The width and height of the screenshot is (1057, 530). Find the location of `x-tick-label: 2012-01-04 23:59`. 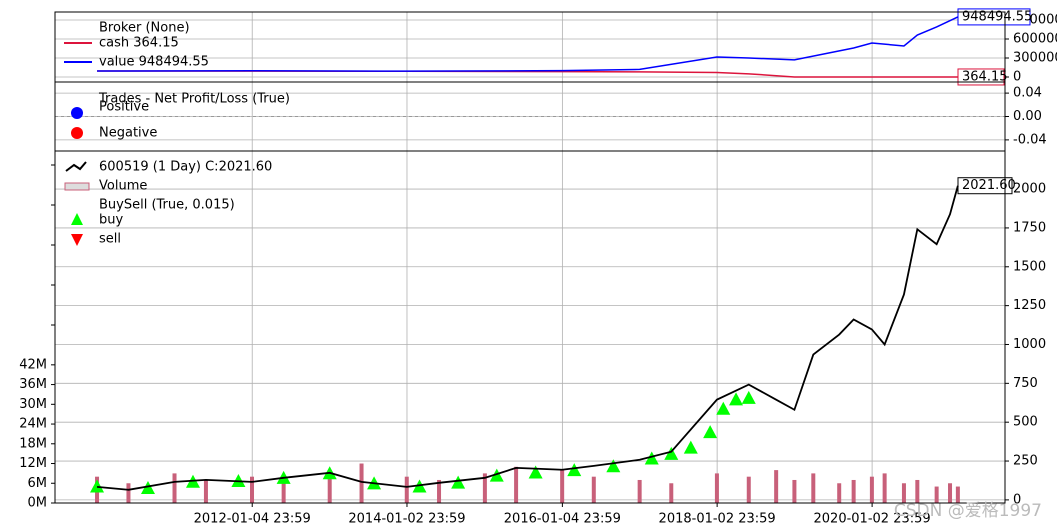

x-tick-label: 2012-01-04 23:59 is located at coordinates (252, 519).